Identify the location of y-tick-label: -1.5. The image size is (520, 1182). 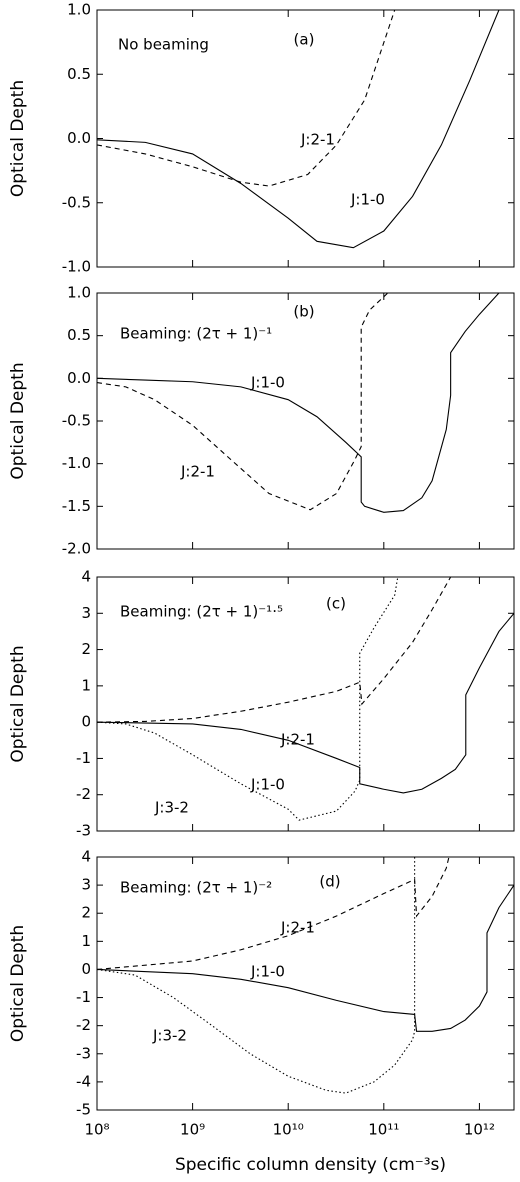
(76, 506).